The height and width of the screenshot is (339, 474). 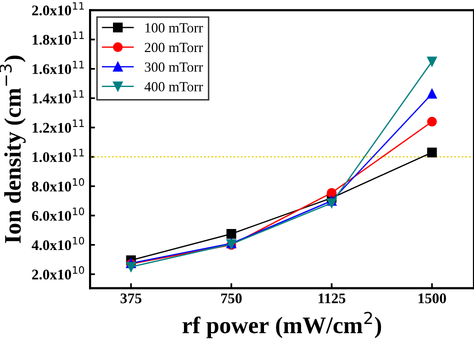 What do you see at coordinates (58, 273) in the screenshot?
I see `y-tick-label: 2.0x10$^{10}$` at bounding box center [58, 273].